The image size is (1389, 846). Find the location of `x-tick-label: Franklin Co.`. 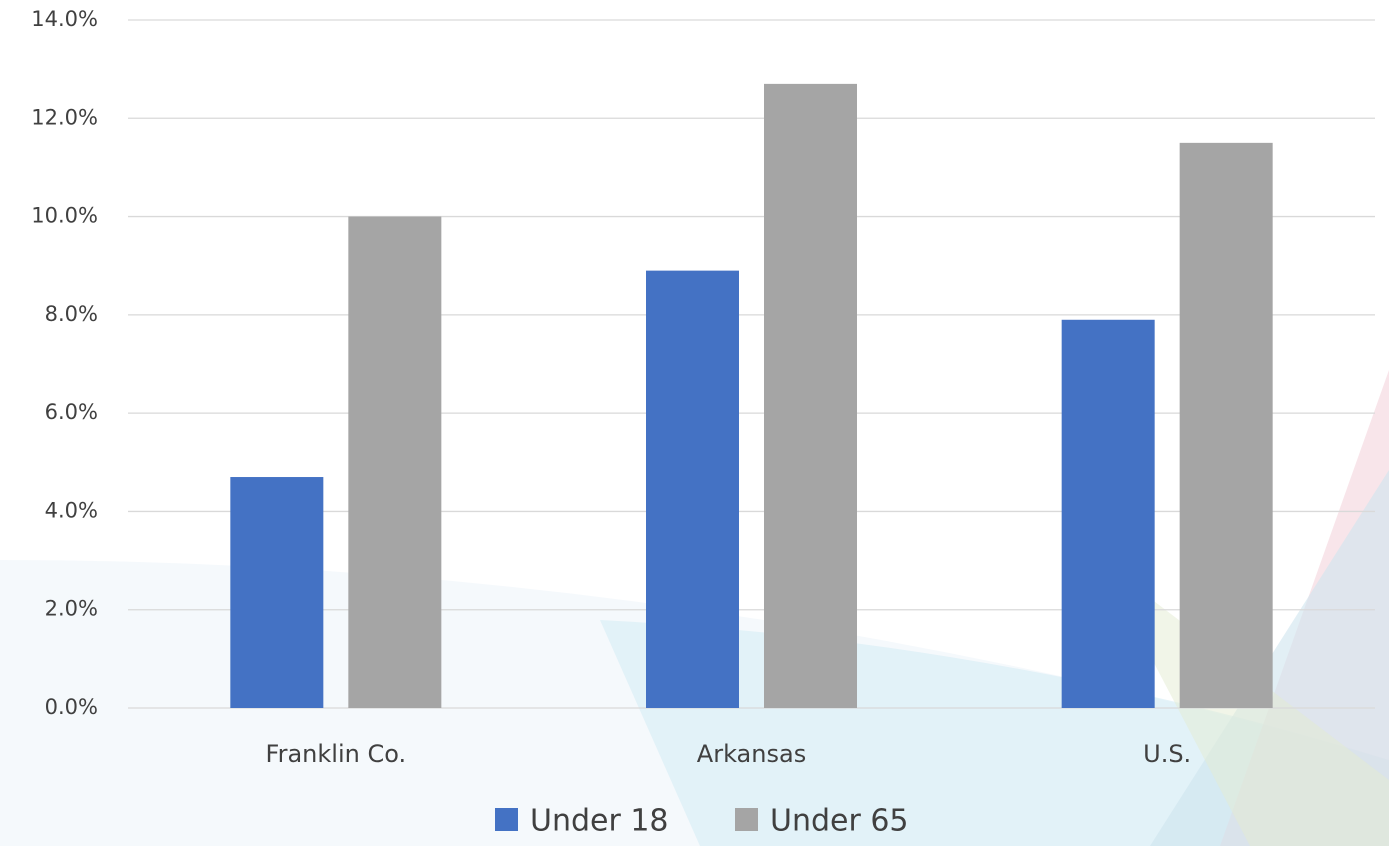

x-tick-label: Franklin Co. is located at coordinates (336, 754).